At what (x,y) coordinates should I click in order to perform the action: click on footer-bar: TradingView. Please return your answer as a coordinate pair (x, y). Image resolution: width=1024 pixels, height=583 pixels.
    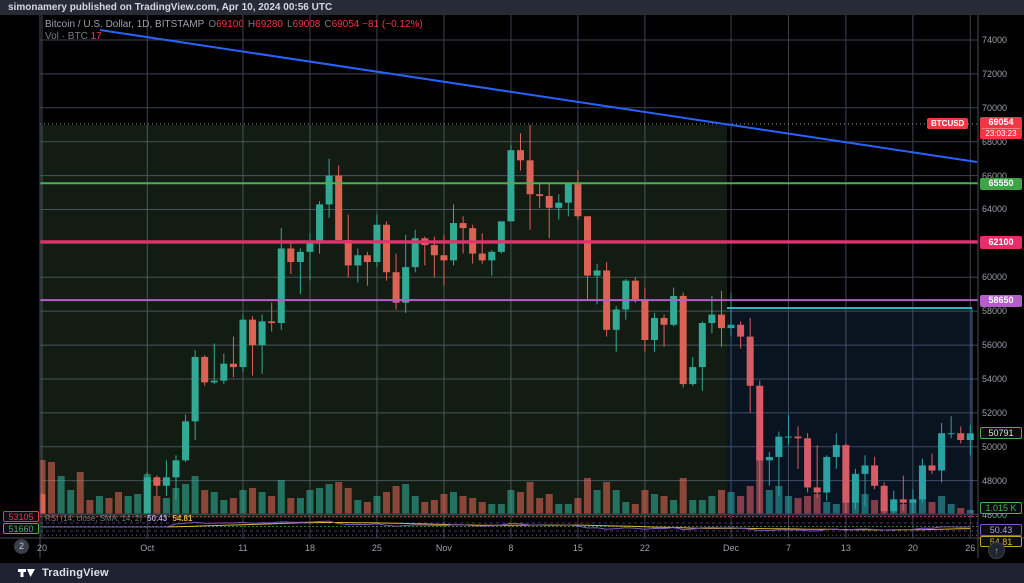
    Looking at the image, I should click on (512, 573).